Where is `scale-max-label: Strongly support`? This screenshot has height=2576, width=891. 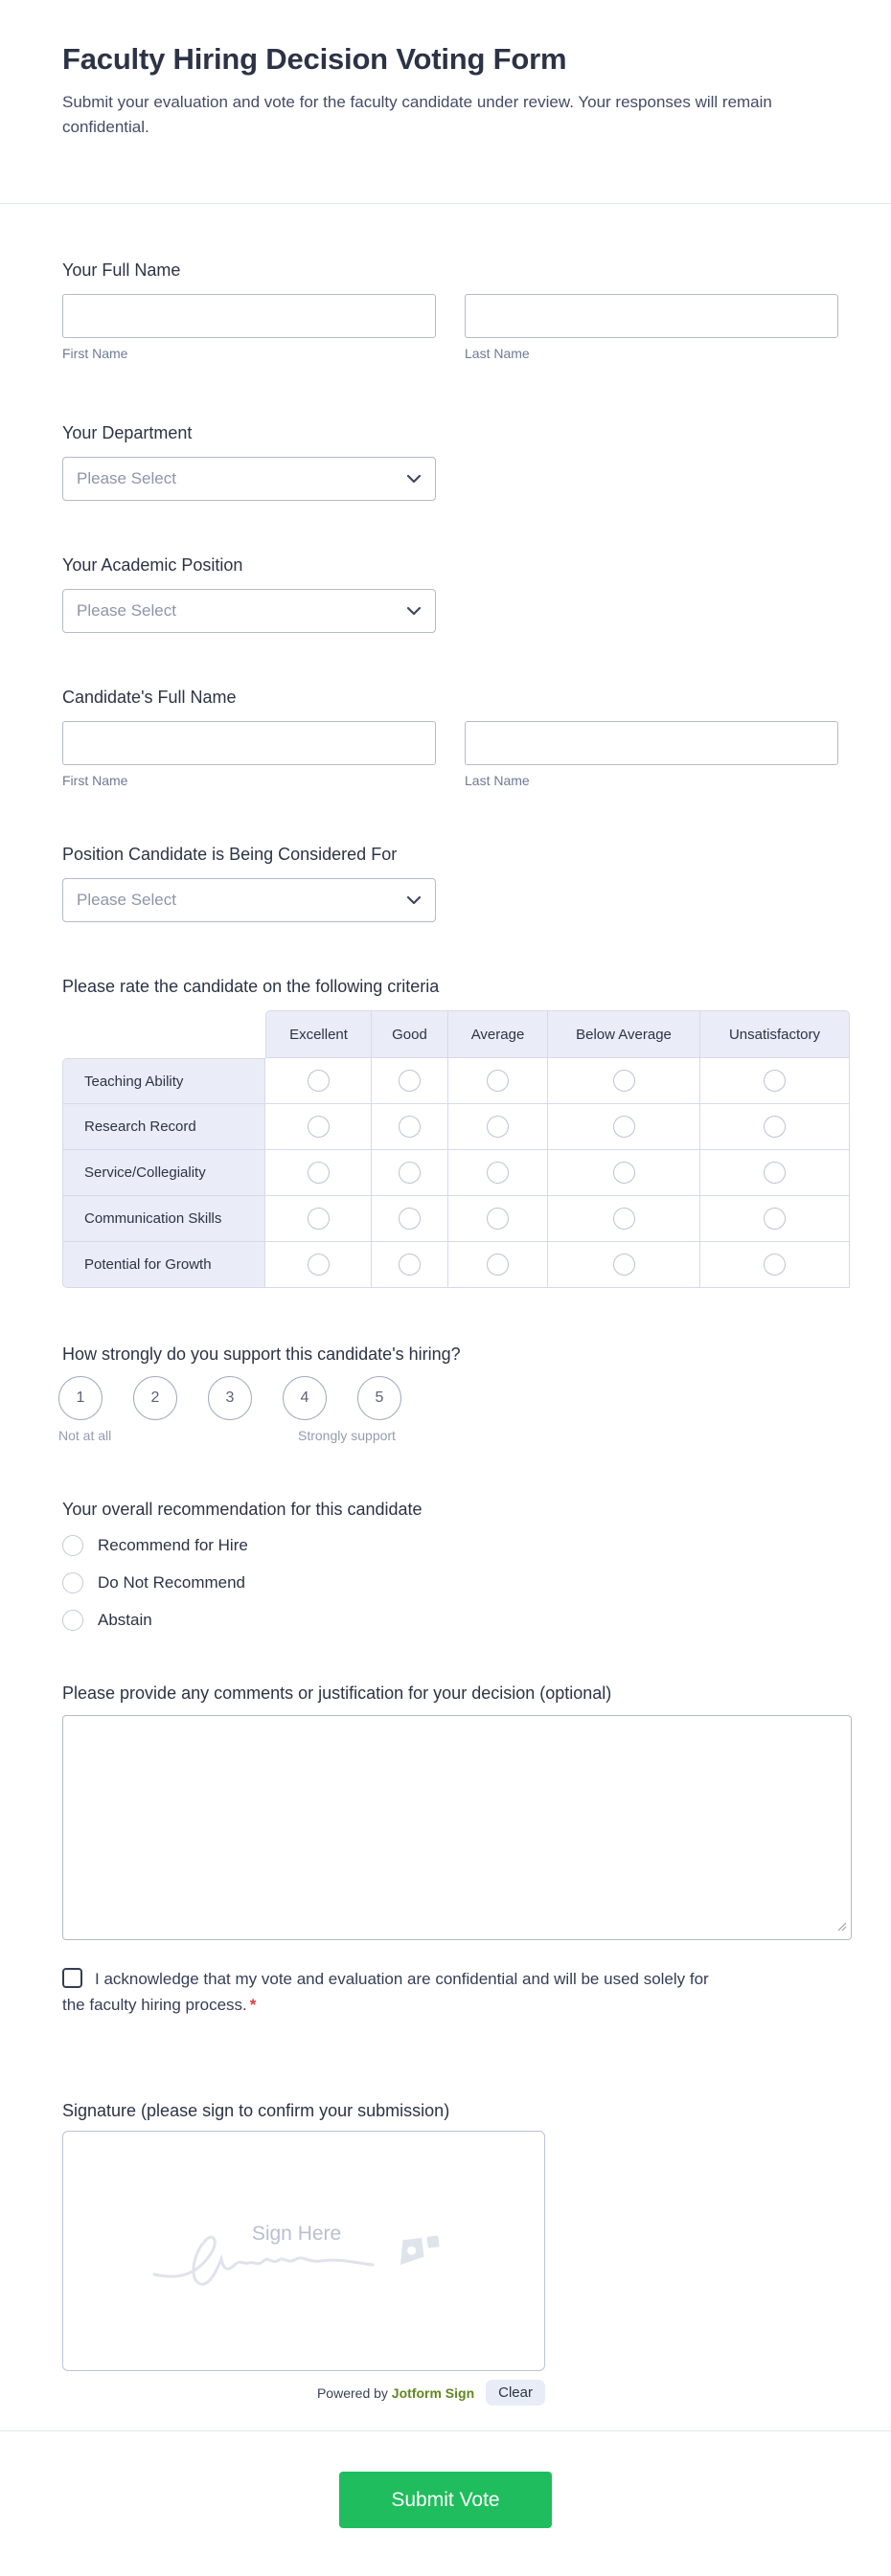
scale-max-label: Strongly support is located at coordinates (347, 1435).